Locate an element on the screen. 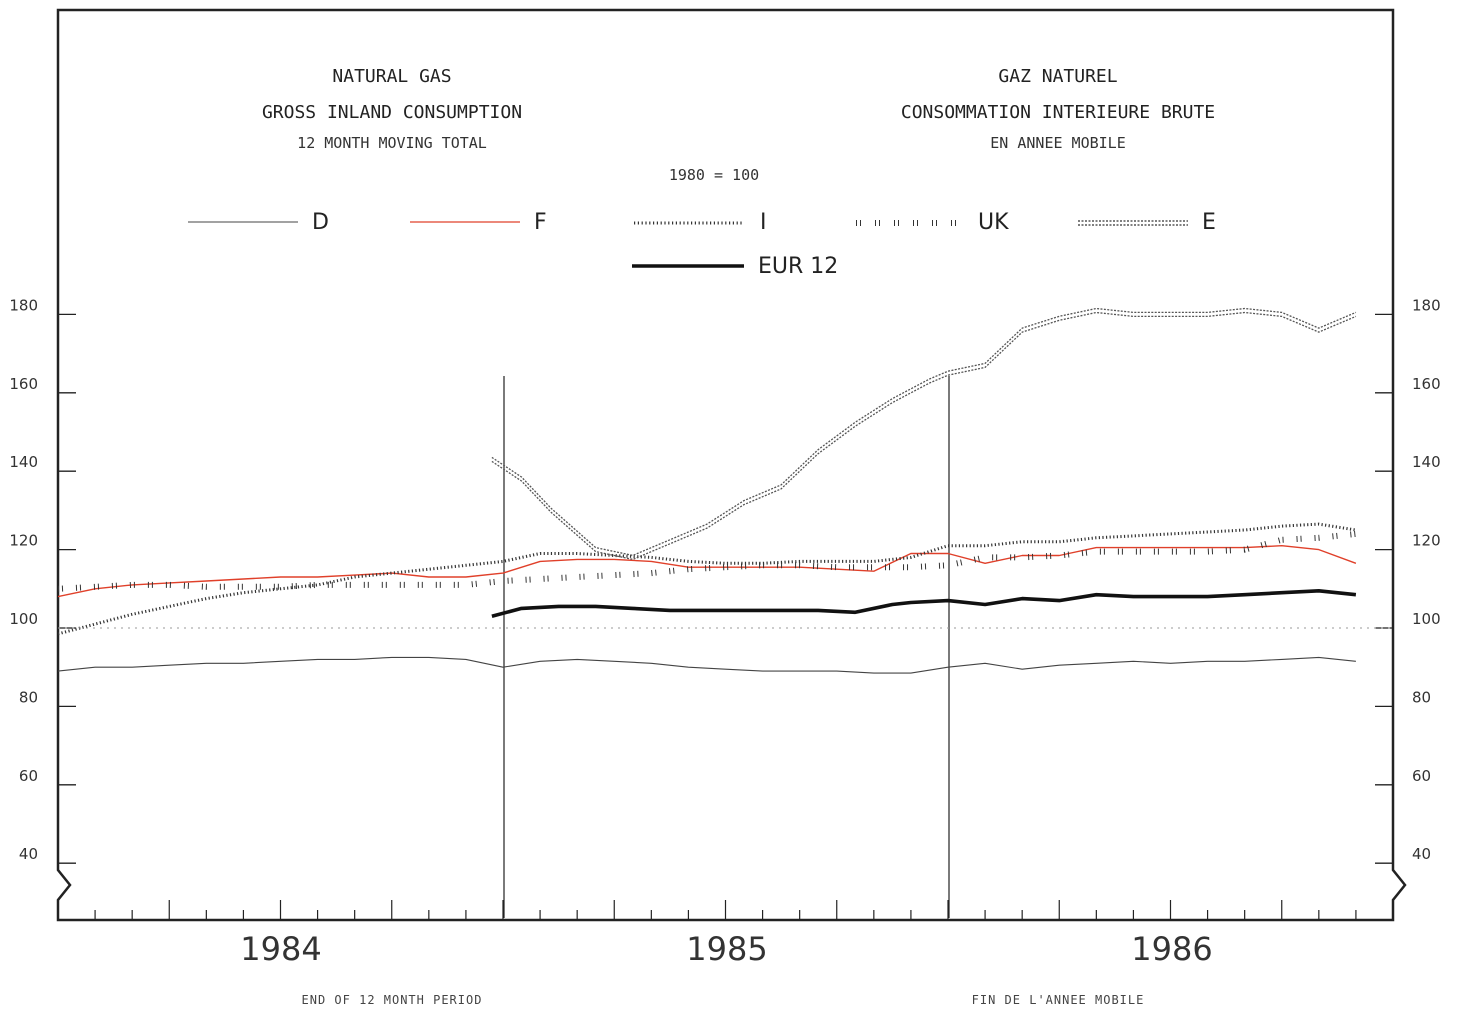 This screenshot has height=1010, width=1462. y-tick-label-left-140: 140 is located at coordinates (23, 462).